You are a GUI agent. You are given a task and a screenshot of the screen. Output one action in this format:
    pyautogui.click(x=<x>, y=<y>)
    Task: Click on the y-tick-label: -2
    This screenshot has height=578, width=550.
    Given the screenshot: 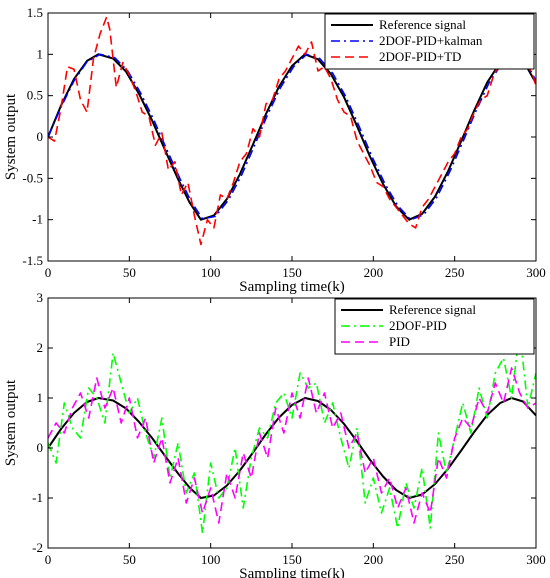 What is the action you would take?
    pyautogui.click(x=37, y=547)
    